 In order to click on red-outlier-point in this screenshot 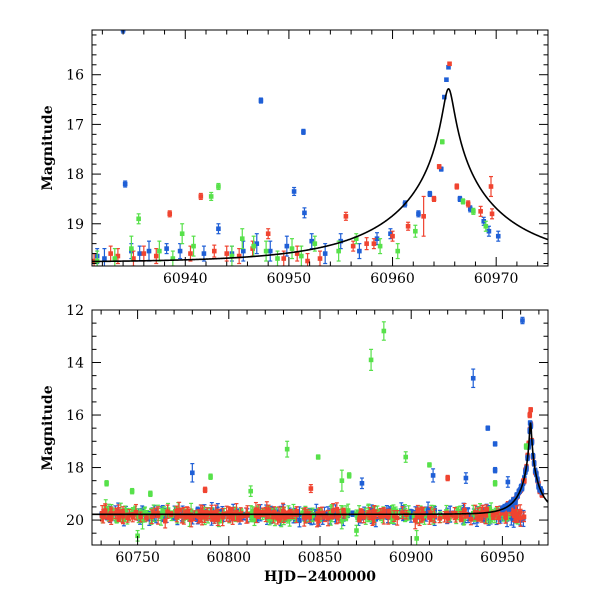, I will do `click(447, 478)`.